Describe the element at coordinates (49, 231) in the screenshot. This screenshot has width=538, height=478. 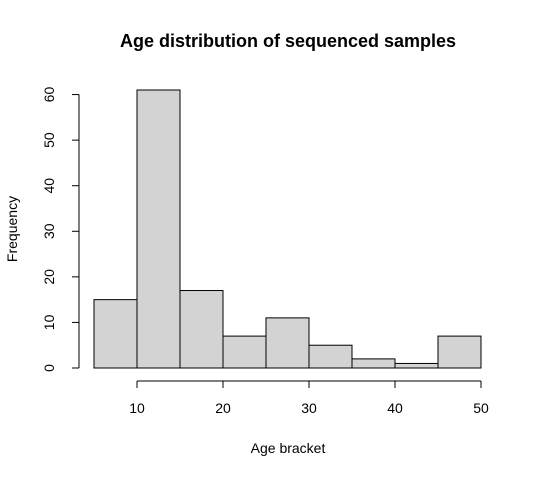
I see `y-tick-label-30: 30` at that location.